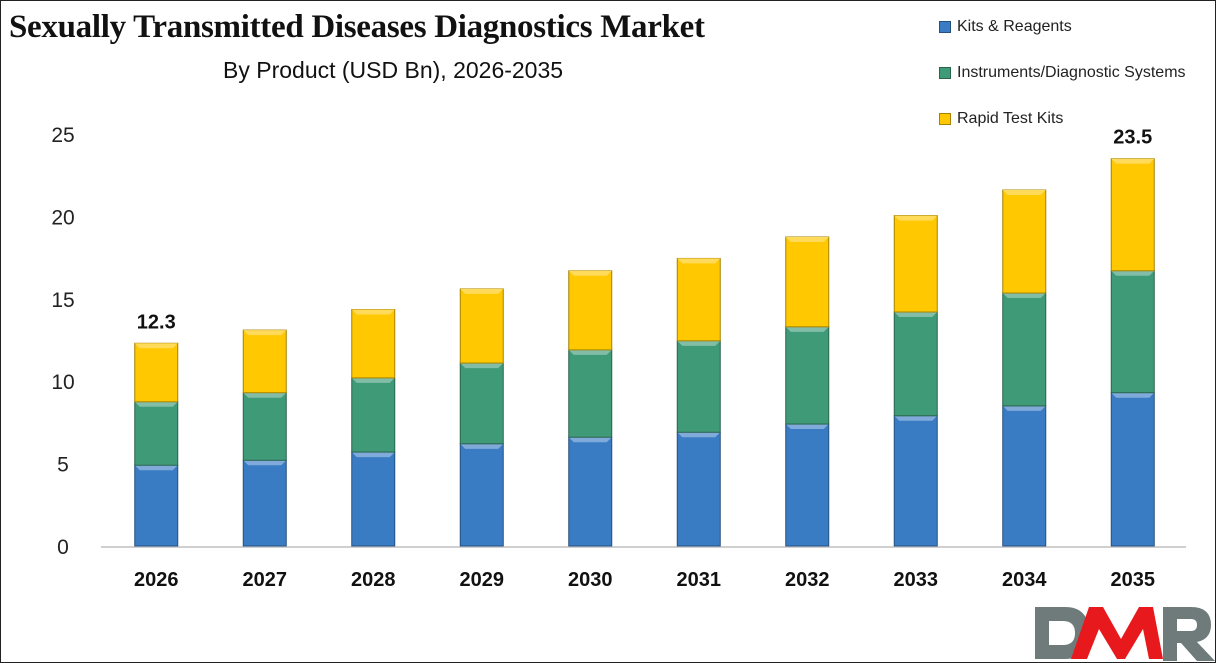 The image size is (1216, 663). Describe the element at coordinates (156, 322) in the screenshot. I see `data-label: 12.3` at that location.